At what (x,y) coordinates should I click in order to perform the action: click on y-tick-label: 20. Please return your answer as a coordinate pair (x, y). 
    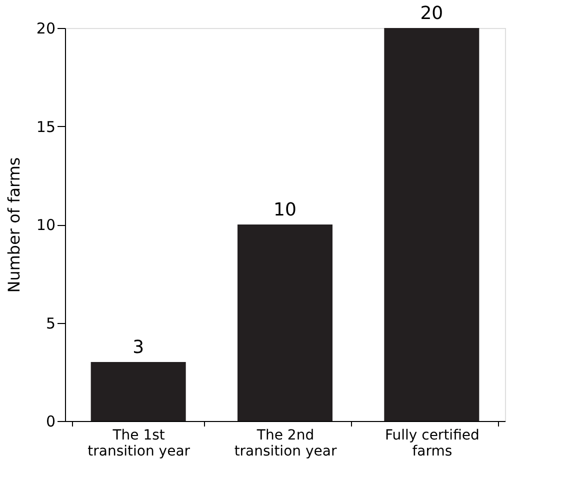
    Looking at the image, I should click on (46, 29).